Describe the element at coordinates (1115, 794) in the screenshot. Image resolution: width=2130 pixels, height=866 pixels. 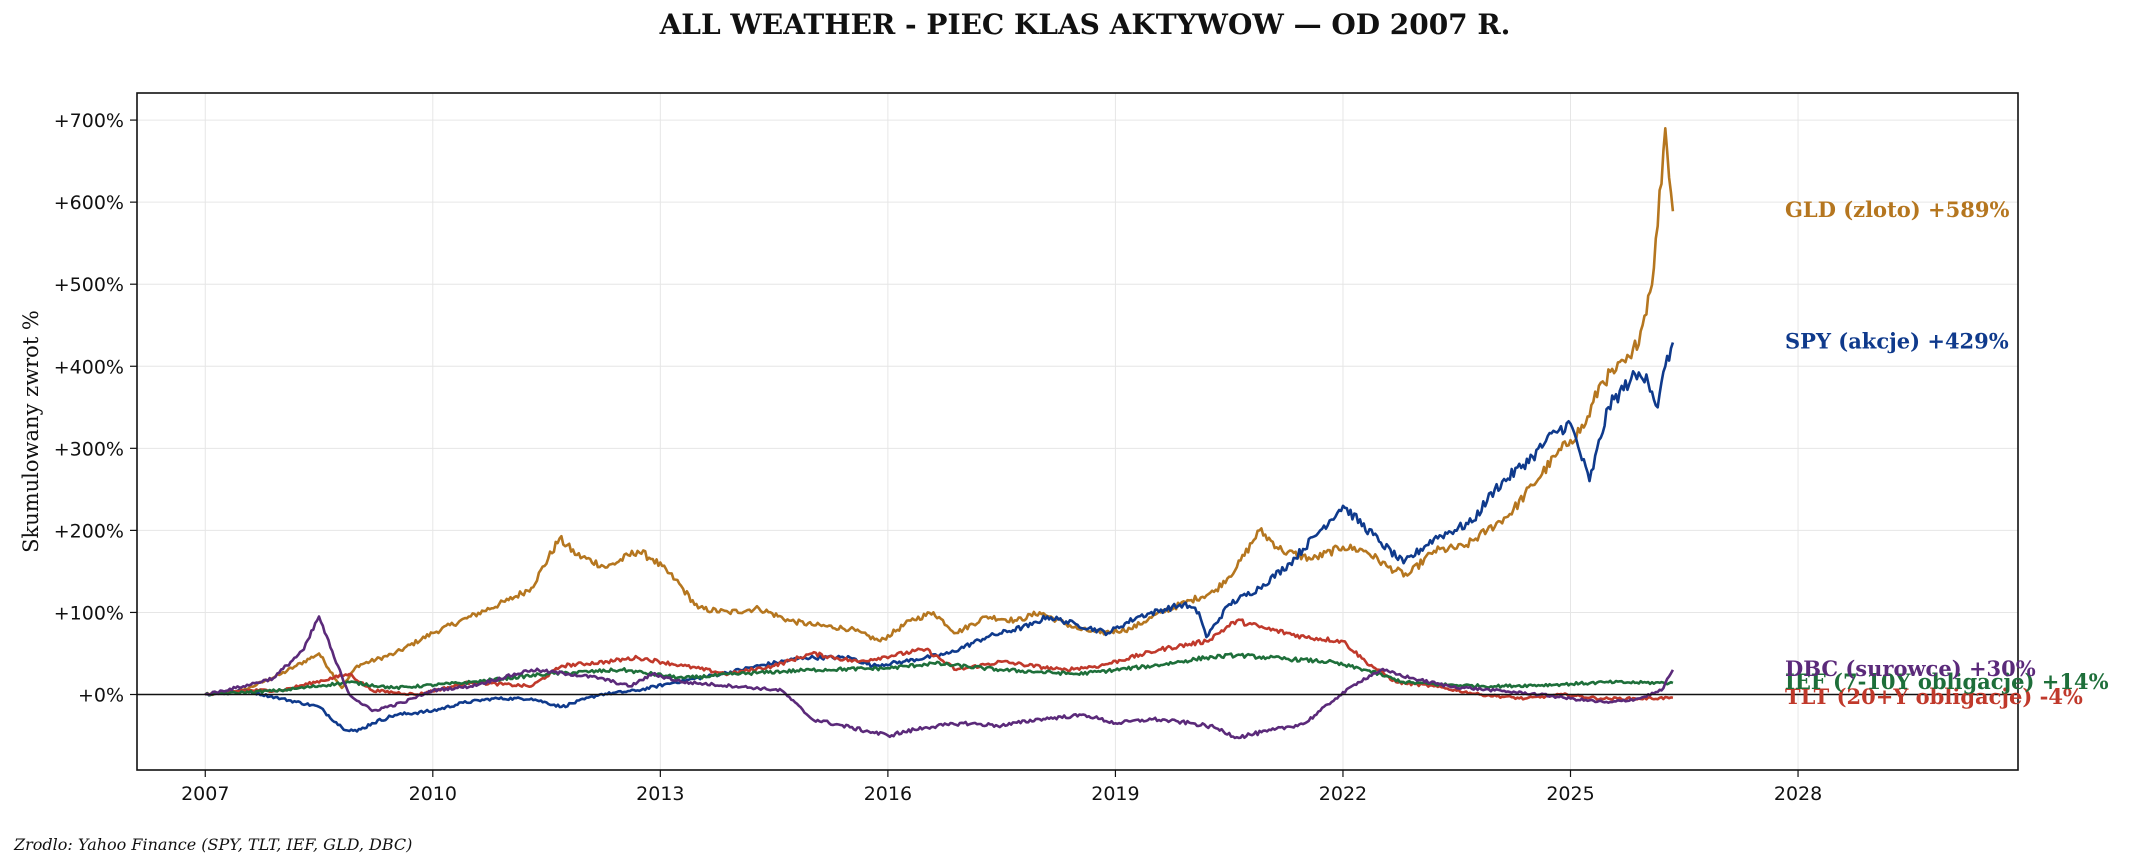
I see `x-tick-label: 2019` at that location.